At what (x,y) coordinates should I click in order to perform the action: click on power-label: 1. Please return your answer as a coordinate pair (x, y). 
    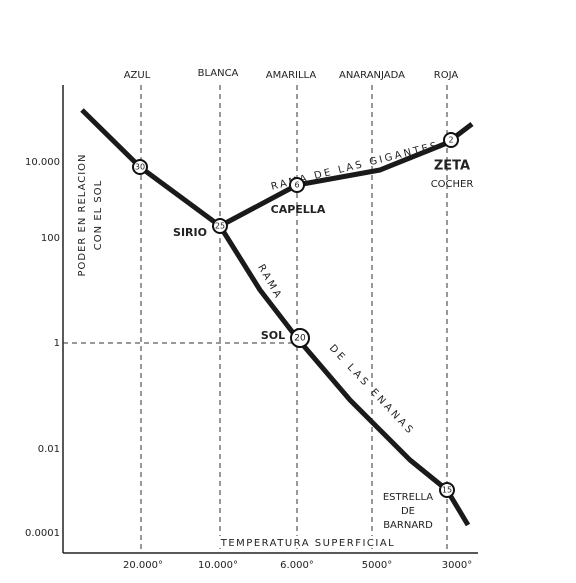
    Looking at the image, I should click on (57, 343).